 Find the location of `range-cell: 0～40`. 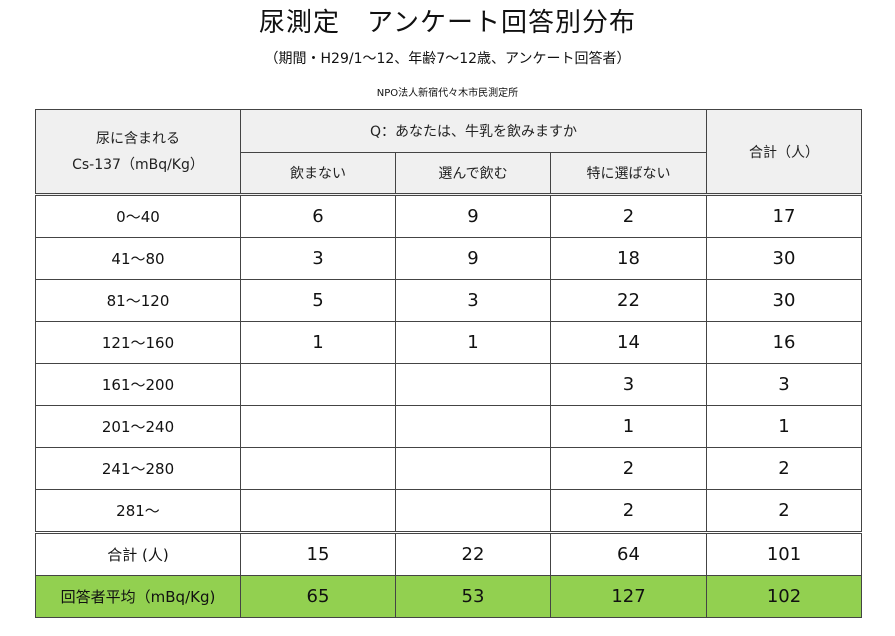

range-cell: 0～40 is located at coordinates (138, 215).